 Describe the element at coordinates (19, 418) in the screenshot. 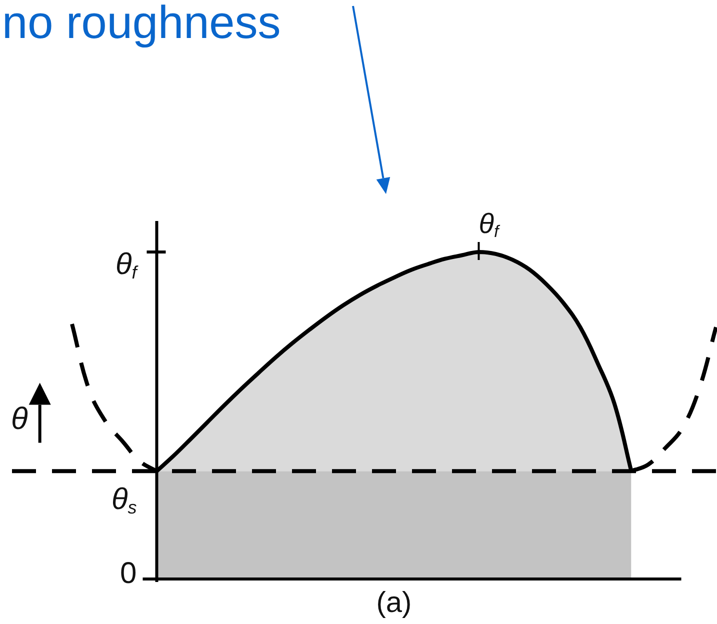

I see `y-axis-title: θ` at that location.